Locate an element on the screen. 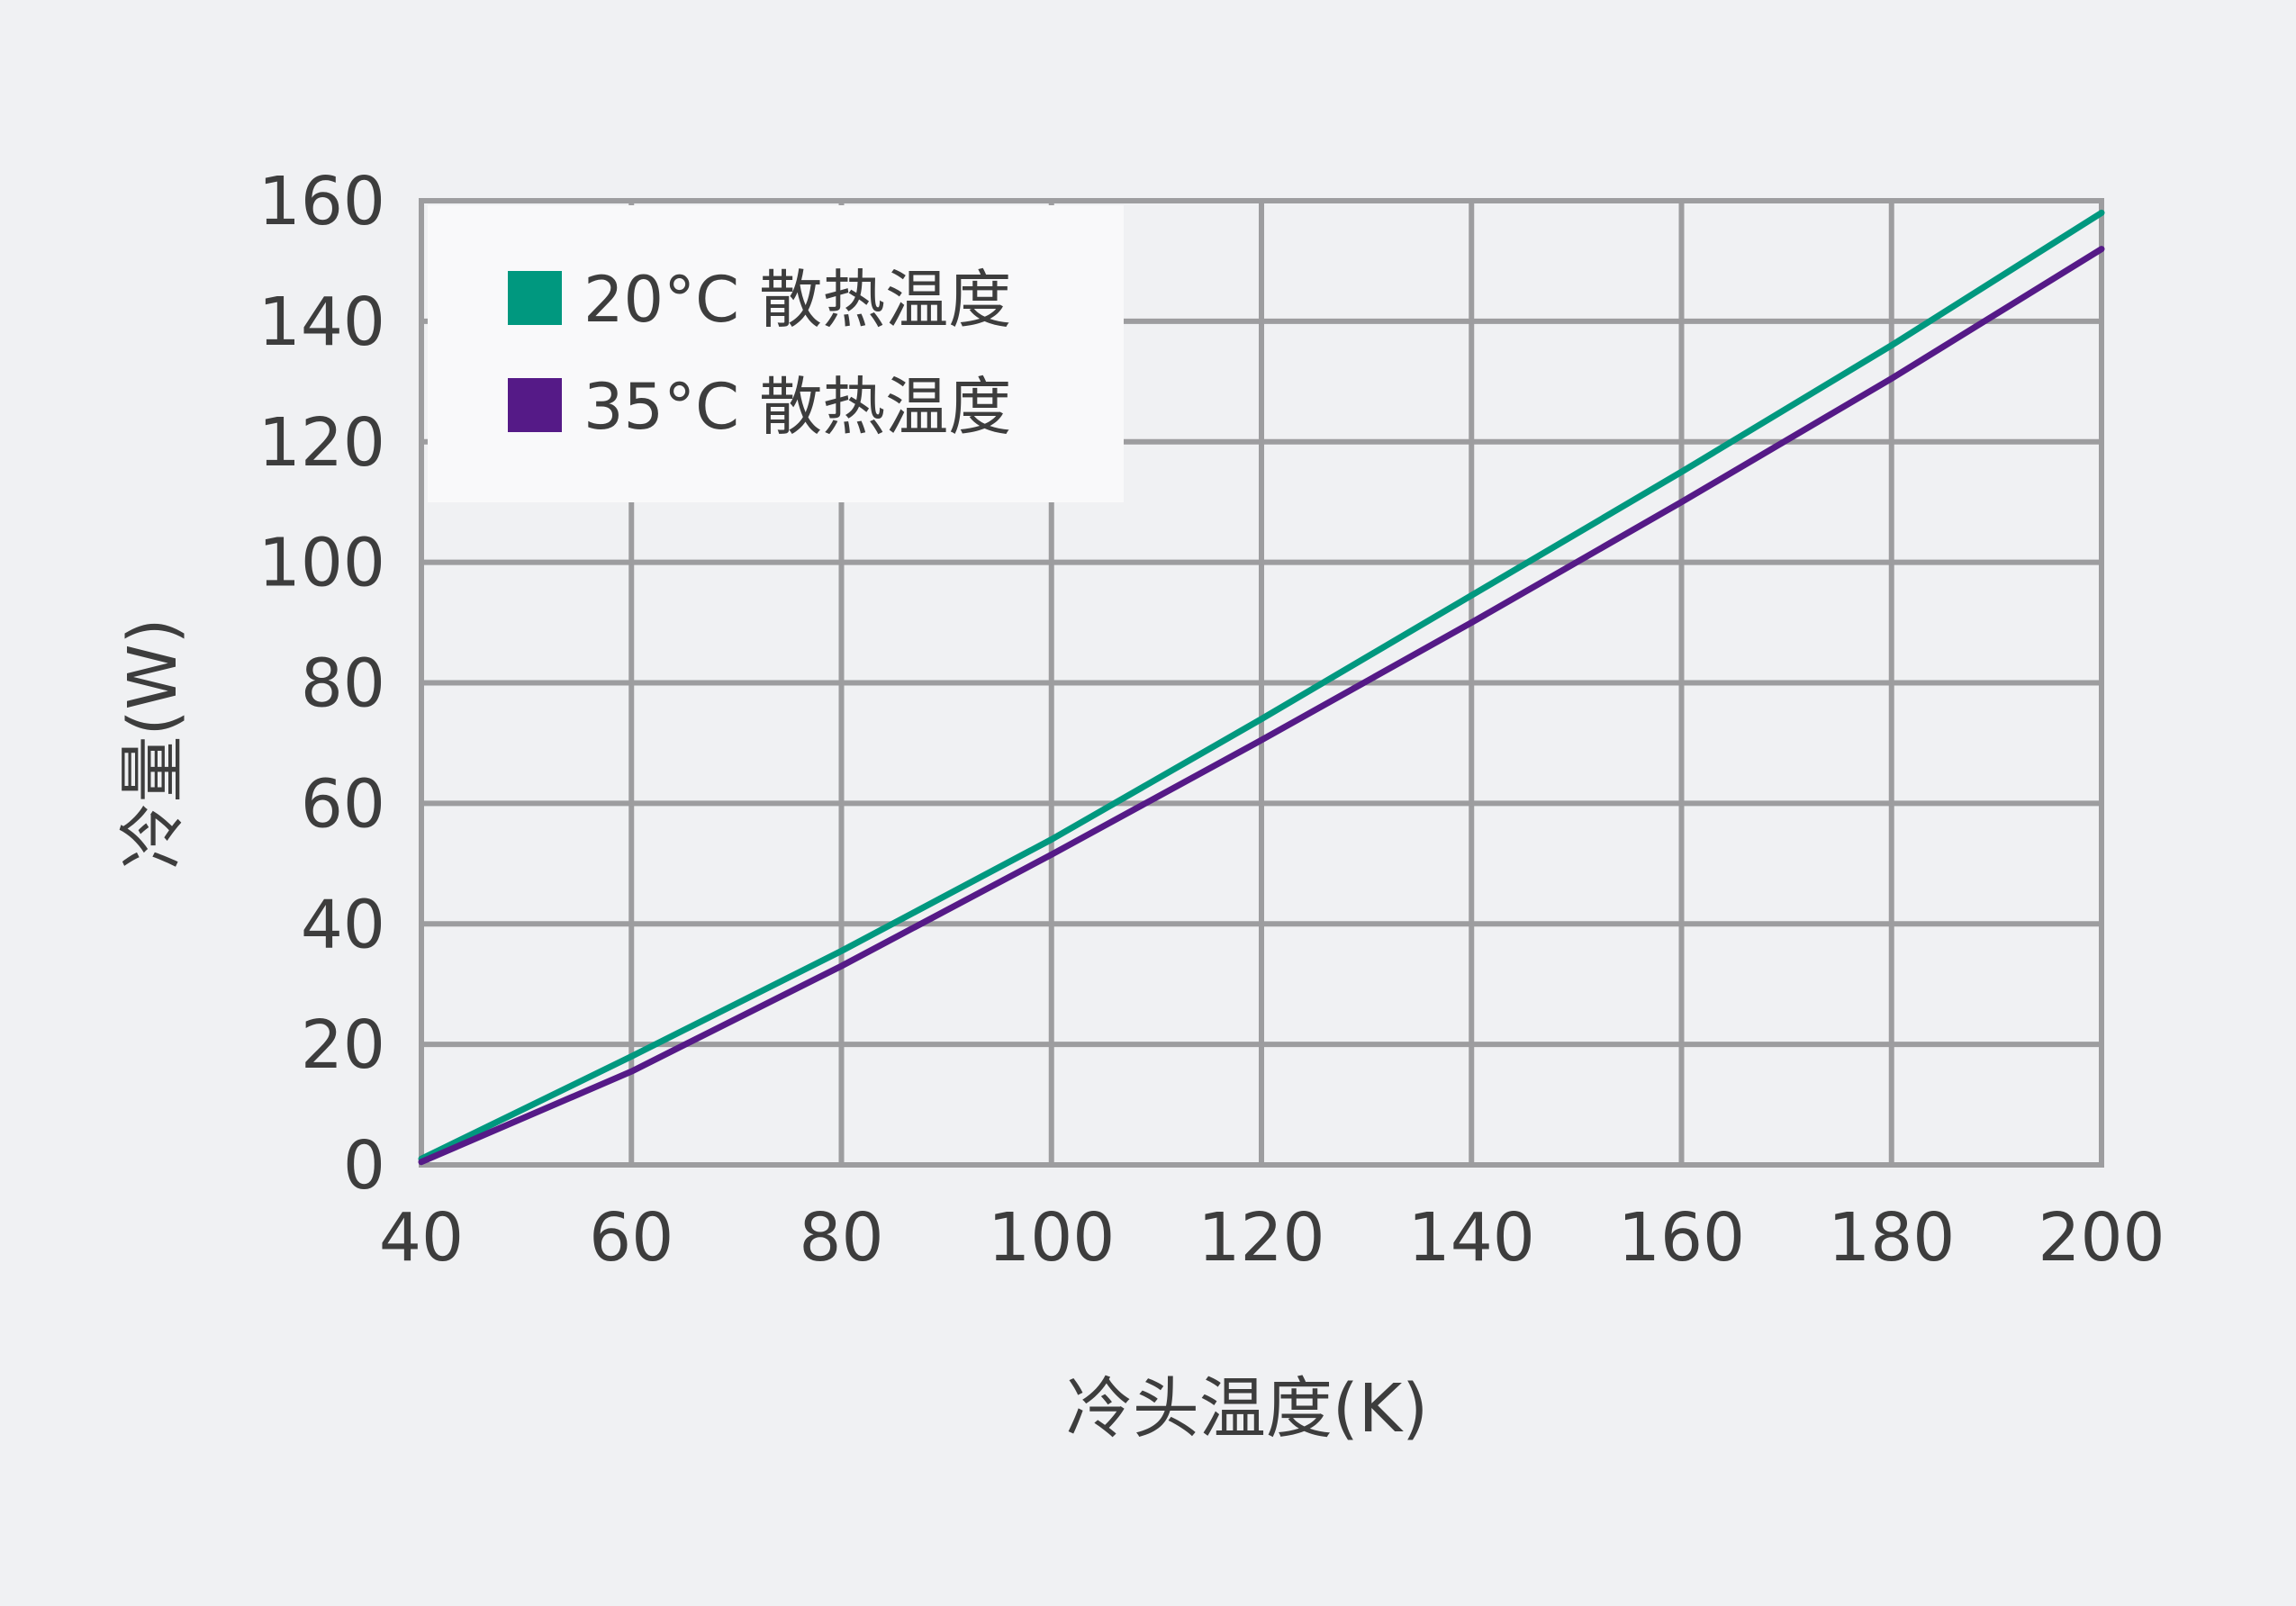  y-tick-label-8: 160 is located at coordinates (322, 201).